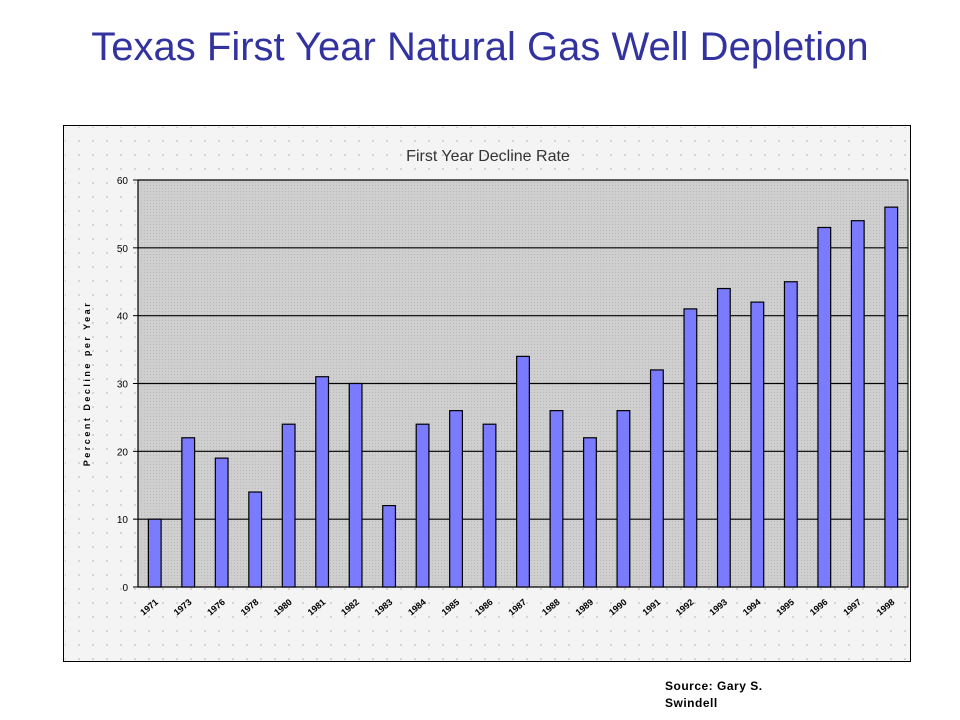 This screenshot has width=960, height=720. What do you see at coordinates (123, 249) in the screenshot?
I see `y-tick-label: 50` at bounding box center [123, 249].